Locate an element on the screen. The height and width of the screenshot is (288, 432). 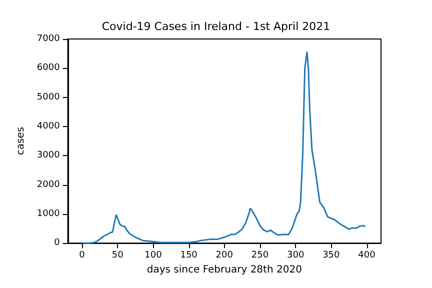
x-tick-label: 300 is located at coordinates (295, 255).